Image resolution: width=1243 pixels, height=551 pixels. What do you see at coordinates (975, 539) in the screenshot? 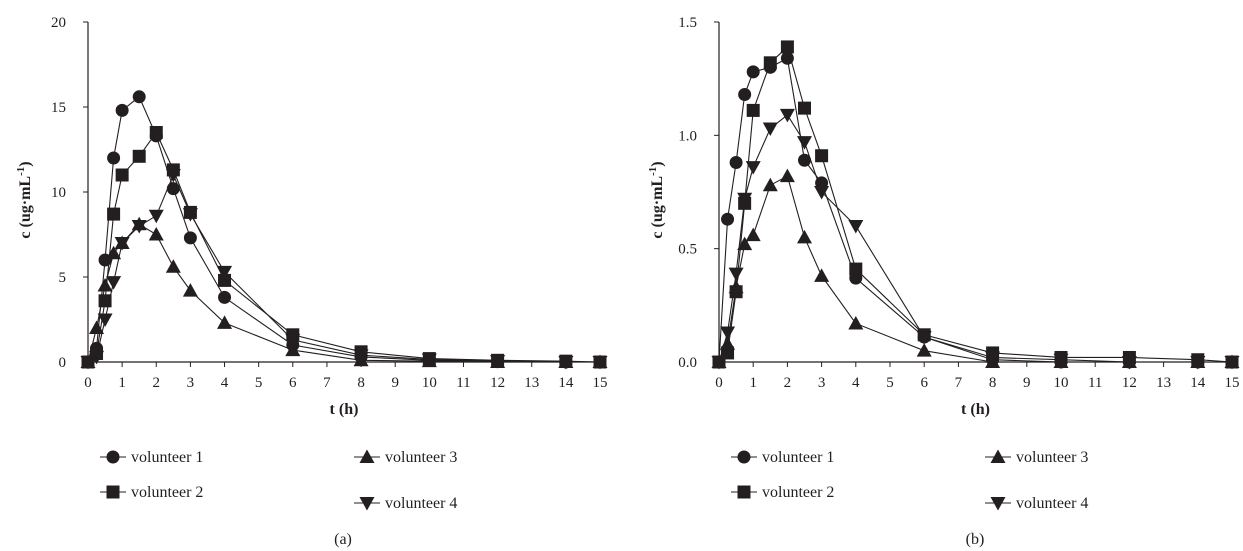
I see `panel-label: (b)` at bounding box center [975, 539].